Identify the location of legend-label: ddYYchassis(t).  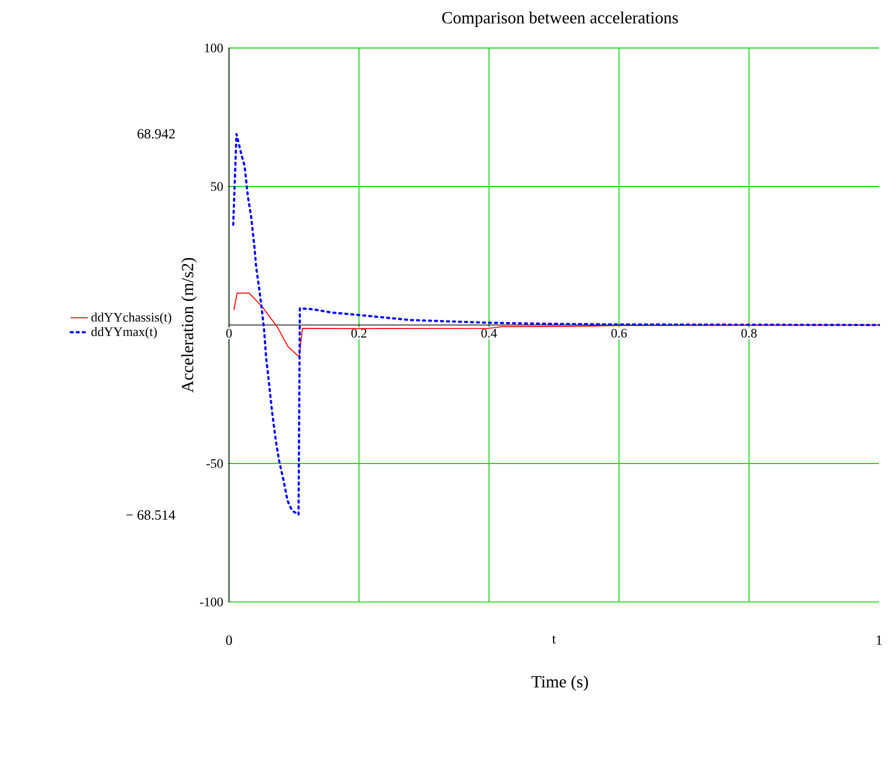
(131, 318).